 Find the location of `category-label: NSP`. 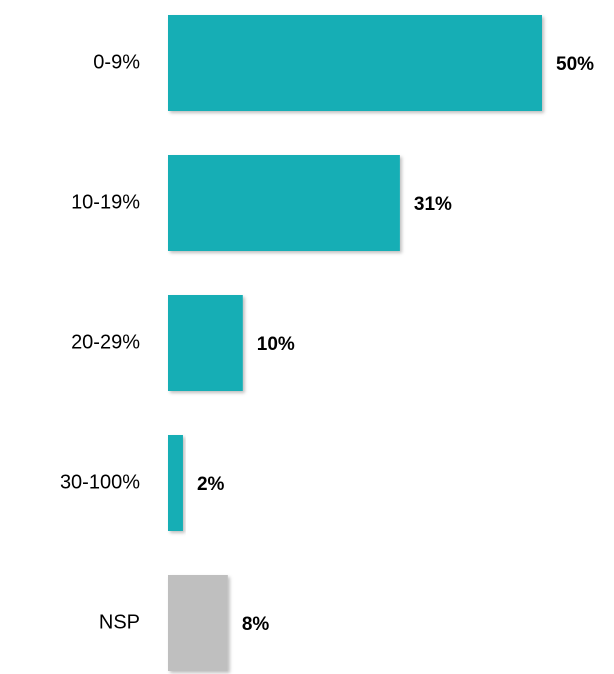

category-label: NSP is located at coordinates (119, 622).